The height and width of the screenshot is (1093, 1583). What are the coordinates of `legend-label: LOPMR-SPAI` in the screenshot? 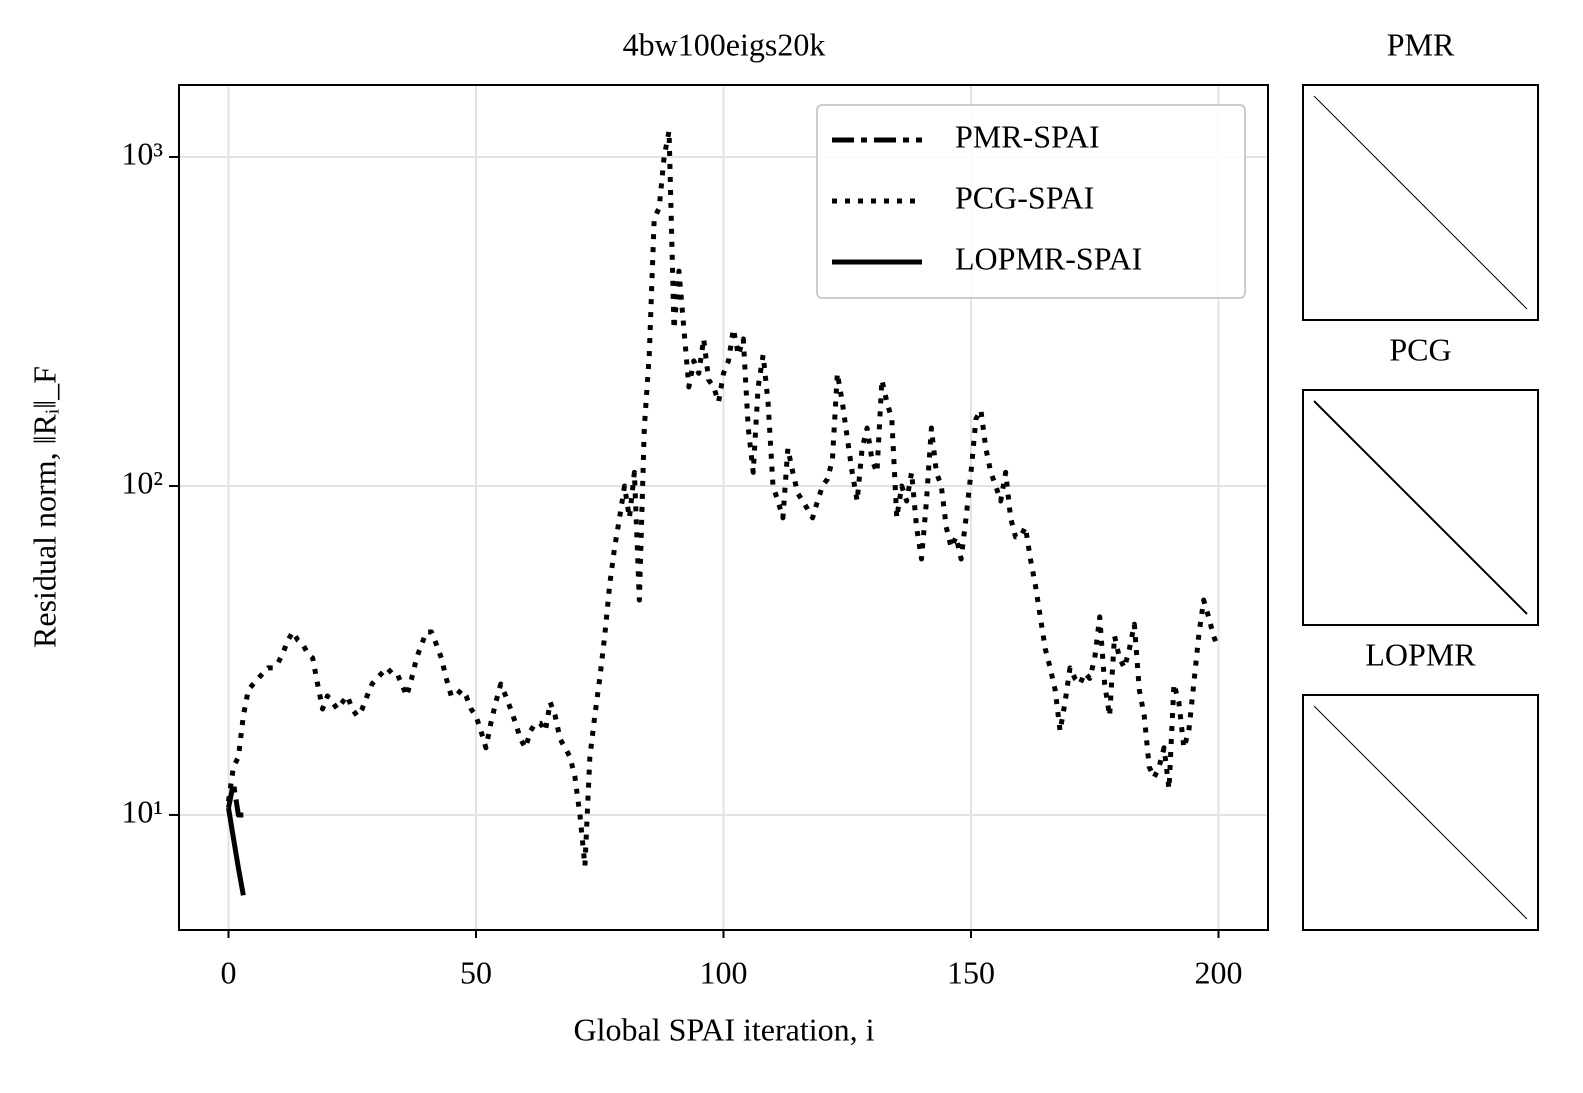 It's located at (1048, 258).